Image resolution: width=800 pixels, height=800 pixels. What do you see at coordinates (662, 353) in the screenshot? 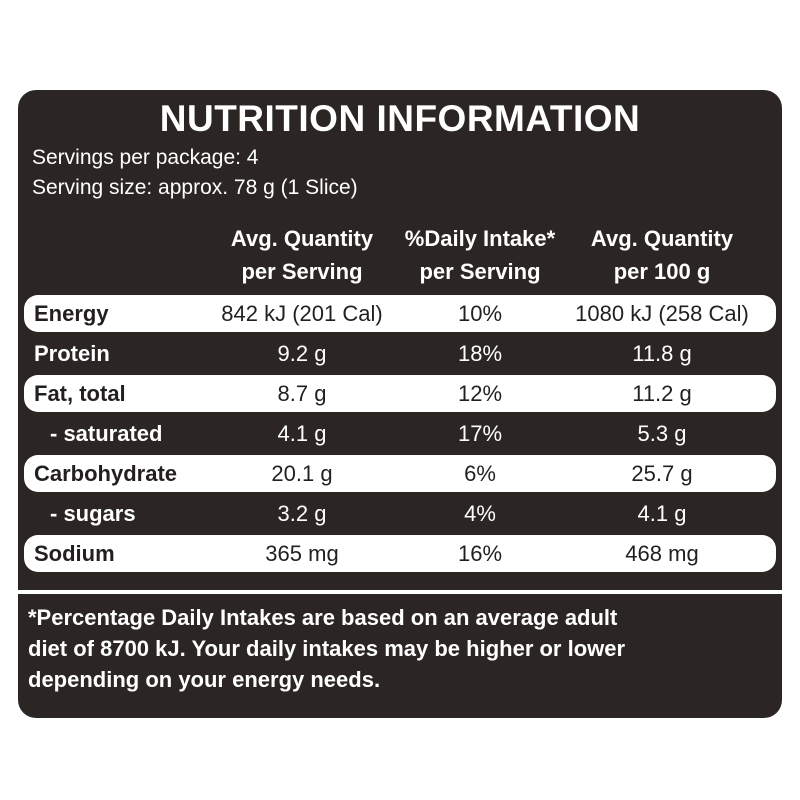
I see `per-100g-value: 11.8 g` at bounding box center [662, 353].